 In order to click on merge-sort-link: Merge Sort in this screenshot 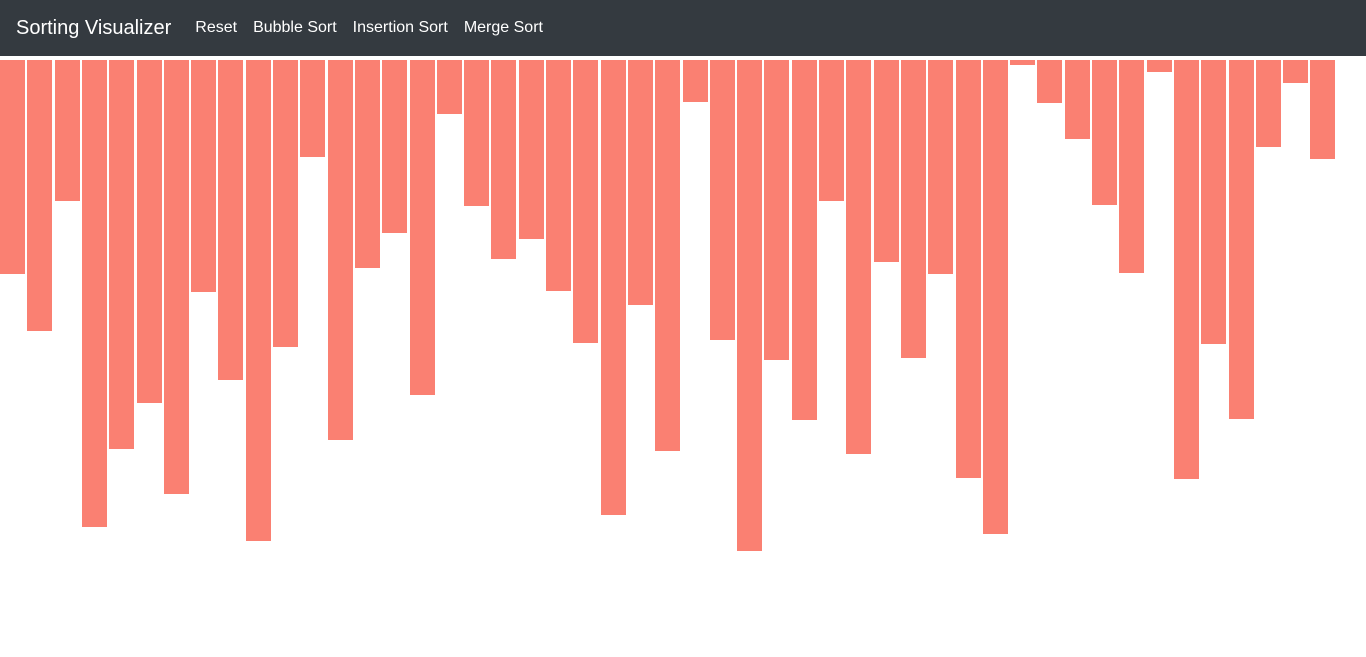, I will do `click(503, 27)`.